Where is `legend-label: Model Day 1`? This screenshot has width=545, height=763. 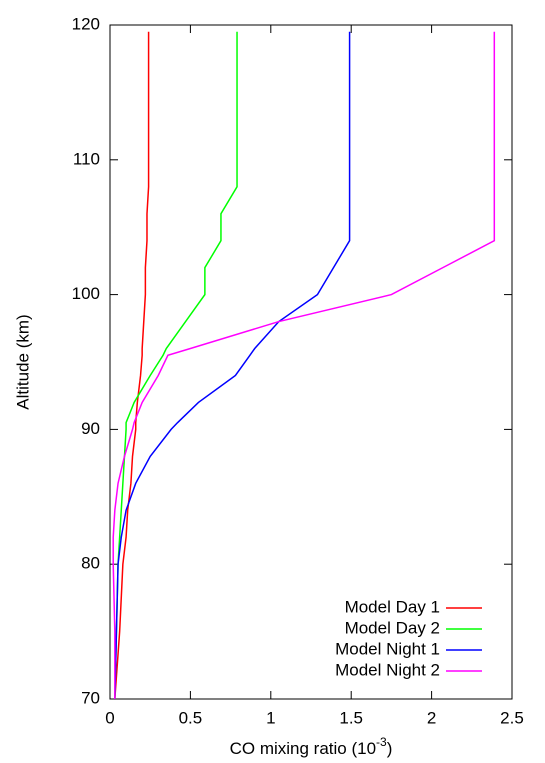
legend-label: Model Day 1 is located at coordinates (392, 606).